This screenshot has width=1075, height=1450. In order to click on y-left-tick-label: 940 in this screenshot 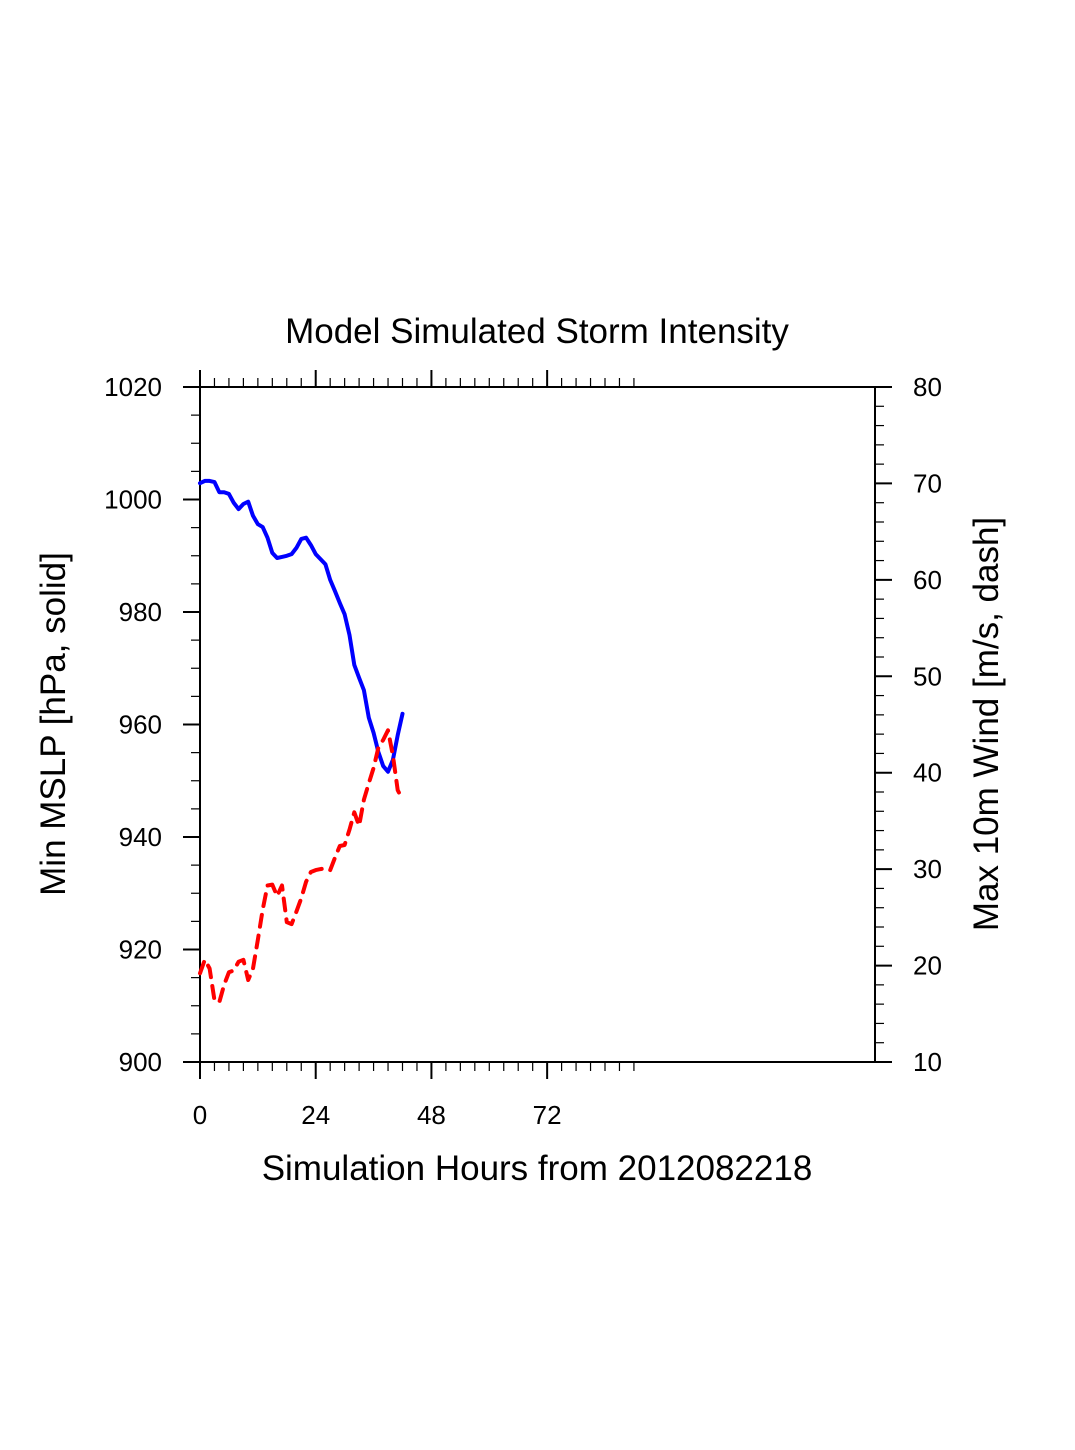, I will do `click(140, 837)`.